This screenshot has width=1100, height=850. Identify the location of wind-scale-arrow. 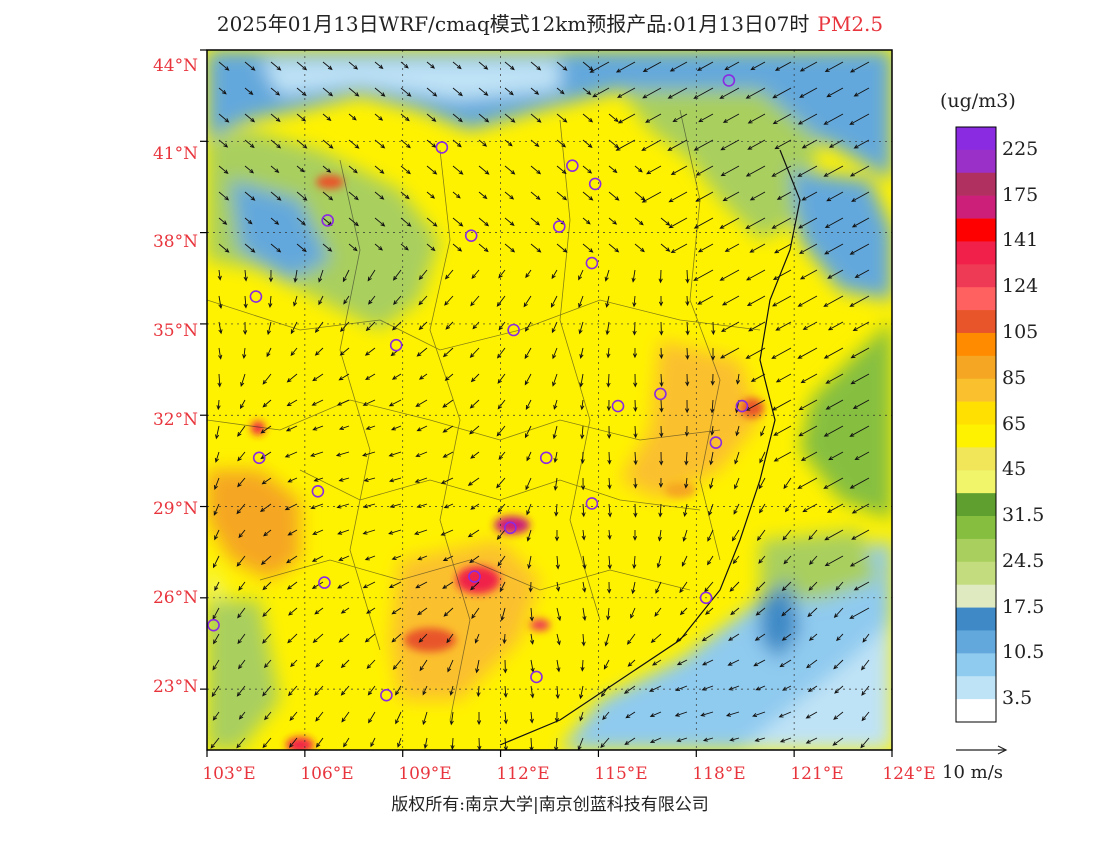
(982, 750).